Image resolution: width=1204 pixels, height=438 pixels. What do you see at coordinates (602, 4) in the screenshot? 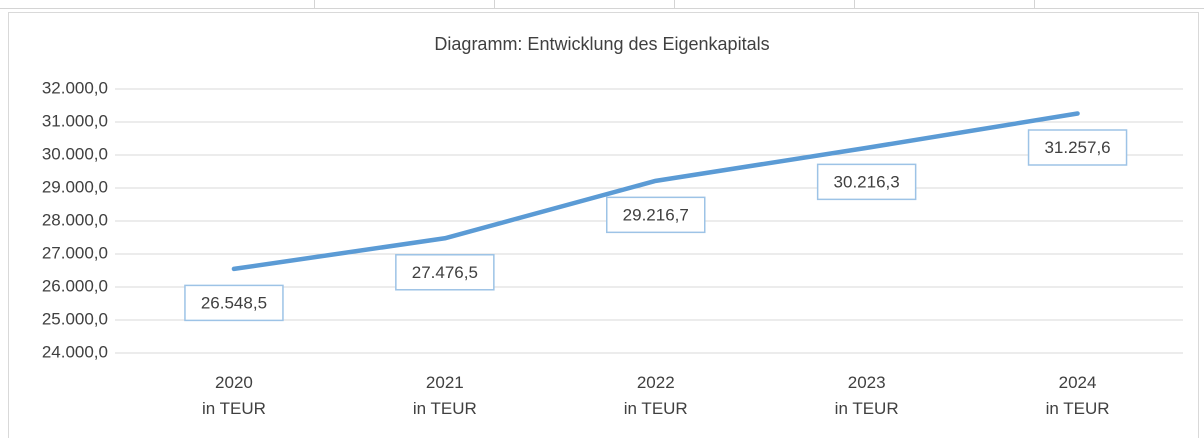
I see `sheet-cells` at bounding box center [602, 4].